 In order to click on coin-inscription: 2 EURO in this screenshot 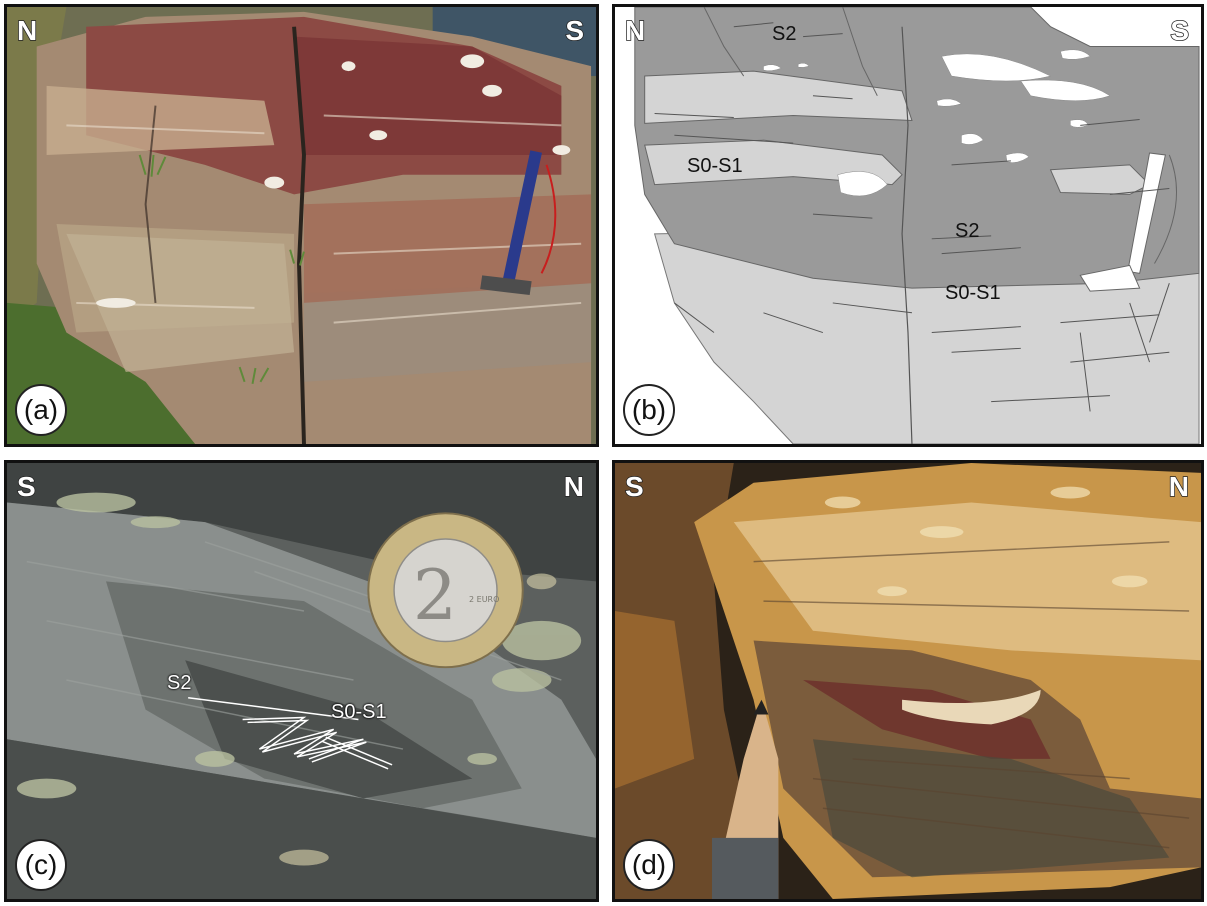, I will do `click(484, 599)`.